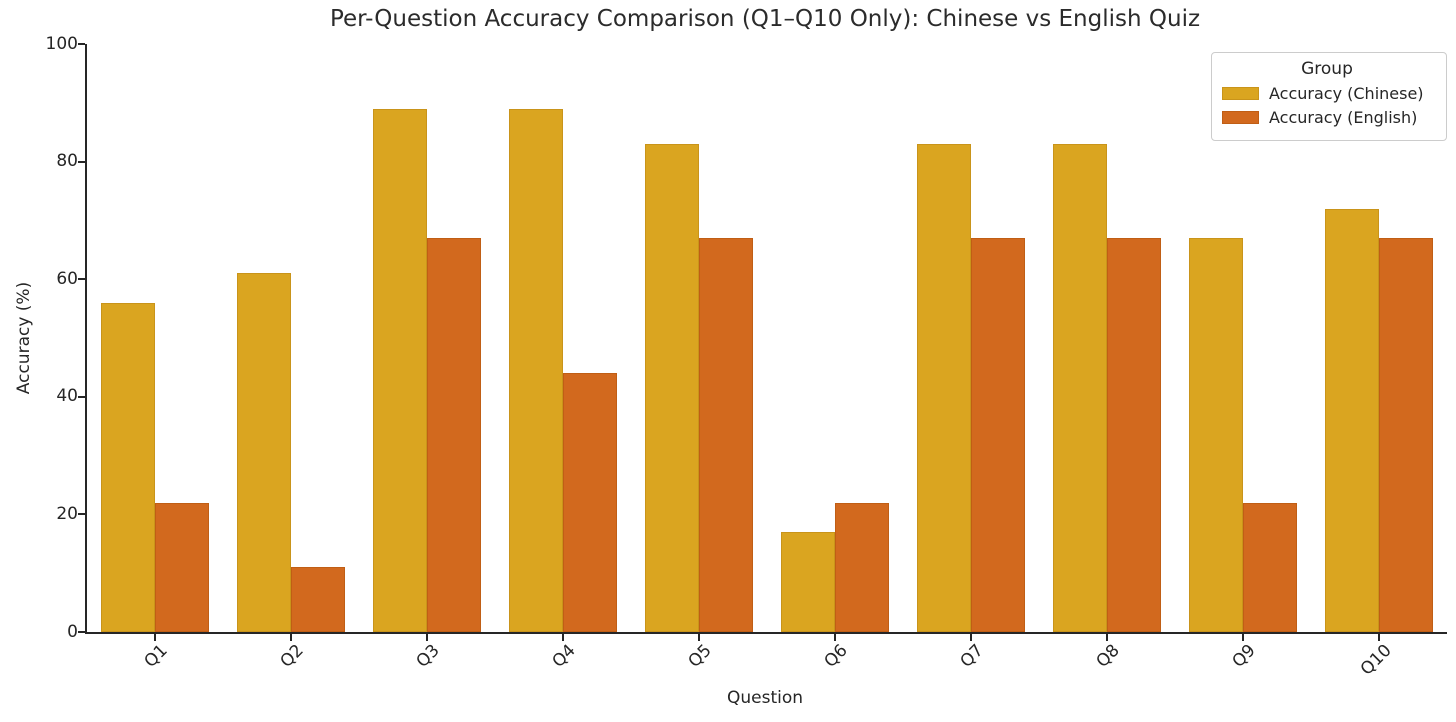 The image size is (1456, 722). What do you see at coordinates (699, 637) in the screenshot?
I see `x-tick-mark-q5` at bounding box center [699, 637].